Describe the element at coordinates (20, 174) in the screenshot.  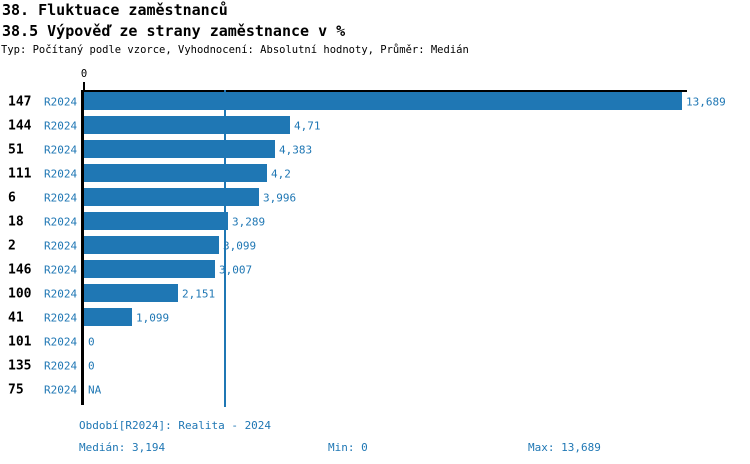
I see `row-category-label: 111` at that location.